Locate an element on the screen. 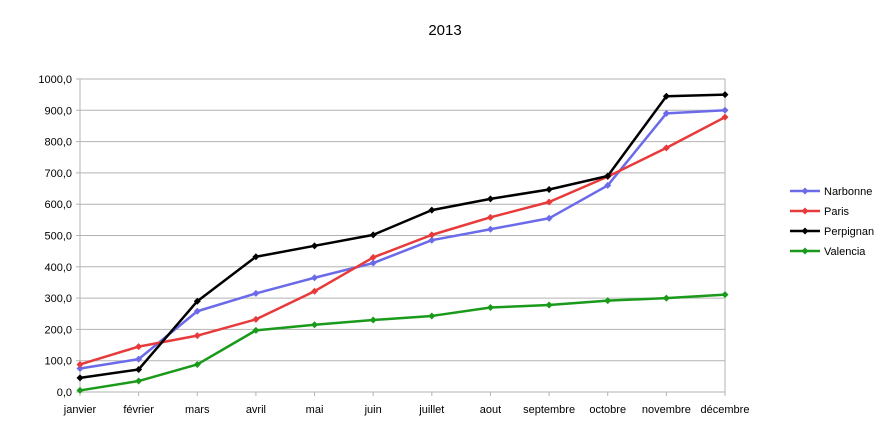 The width and height of the screenshot is (892, 444). x-tick-label: octobre is located at coordinates (607, 410).